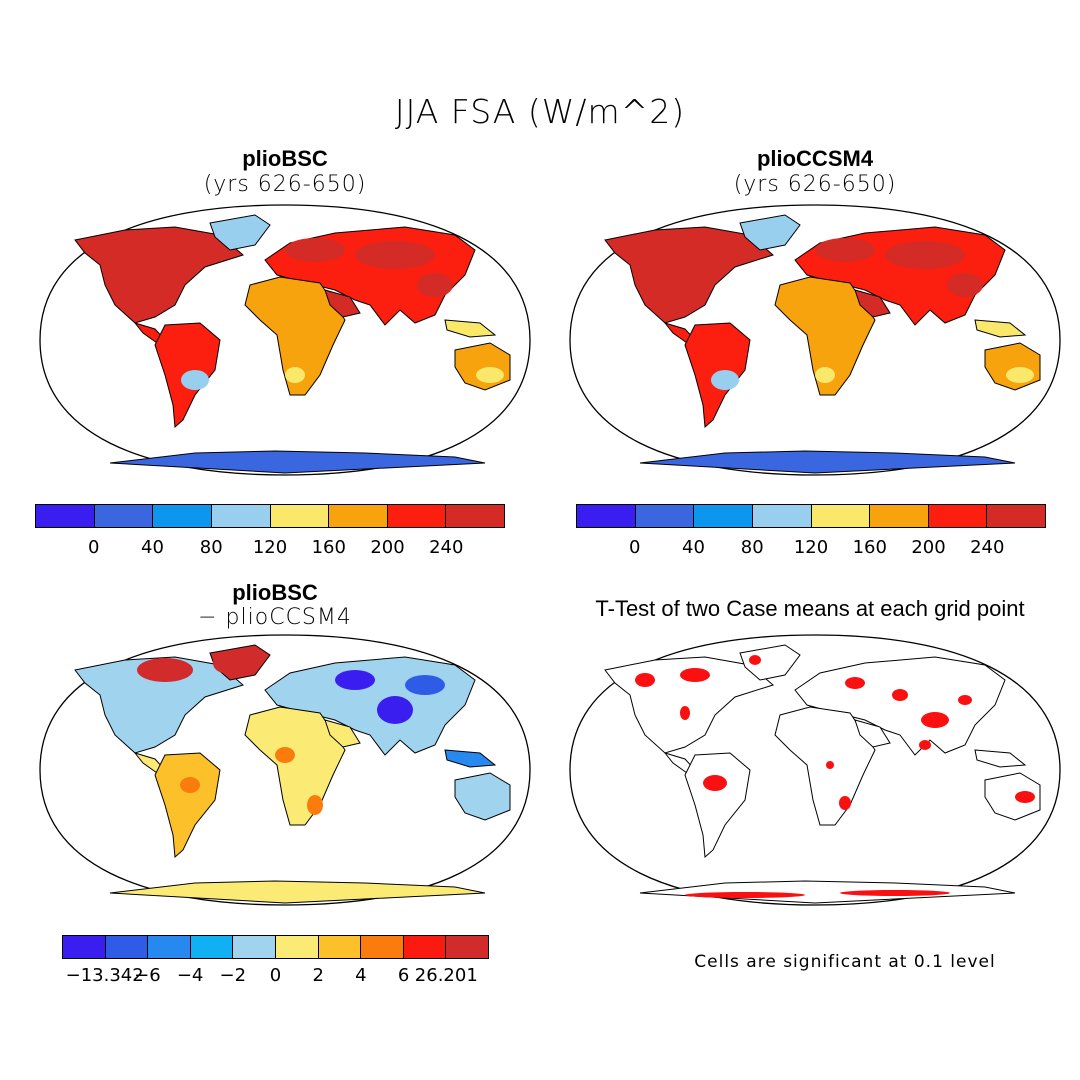 The width and height of the screenshot is (1080, 1080). Describe the element at coordinates (275, 617) in the screenshot. I see `panel-subtitle-bottom-left: − plioCCSM4` at that location.